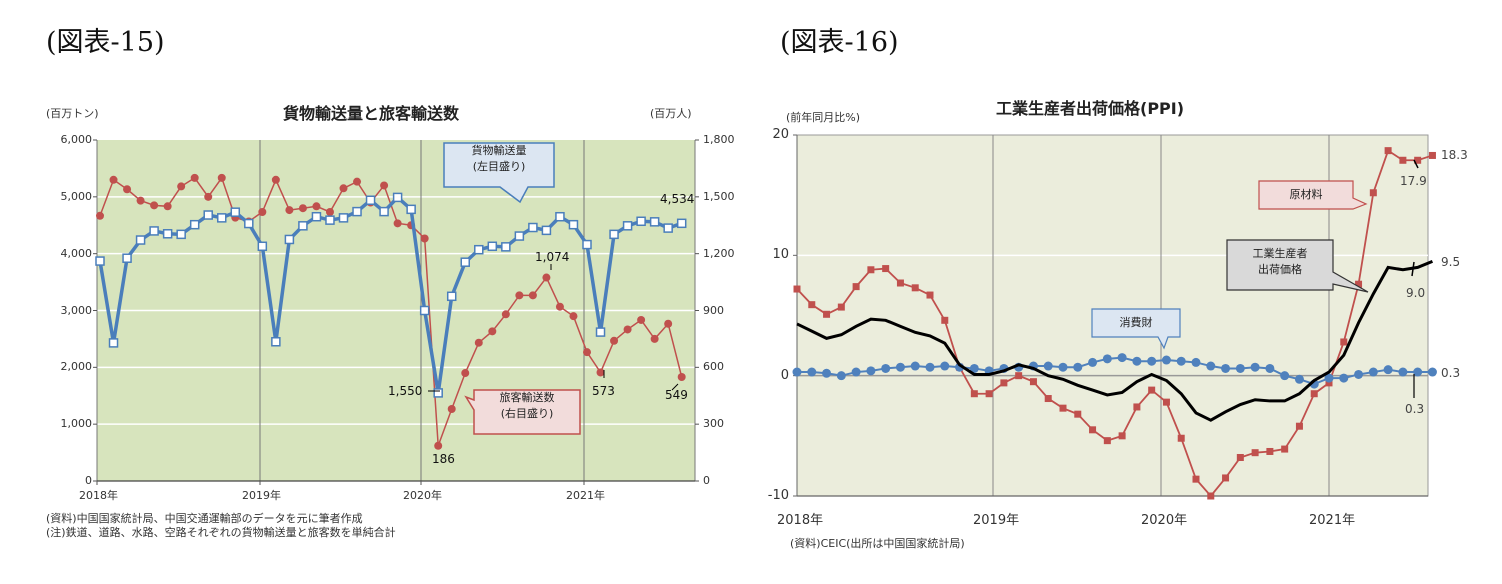 This screenshot has width=1502, height=584. Describe the element at coordinates (1090, 108) in the screenshot. I see `ppi-chart-title: 工業生産者出荷価格(PPI)` at that location.